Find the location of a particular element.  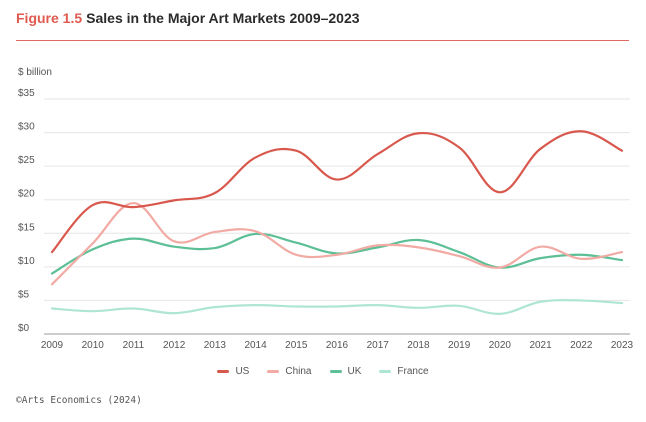

x-tick-label: 2011 is located at coordinates (134, 345).